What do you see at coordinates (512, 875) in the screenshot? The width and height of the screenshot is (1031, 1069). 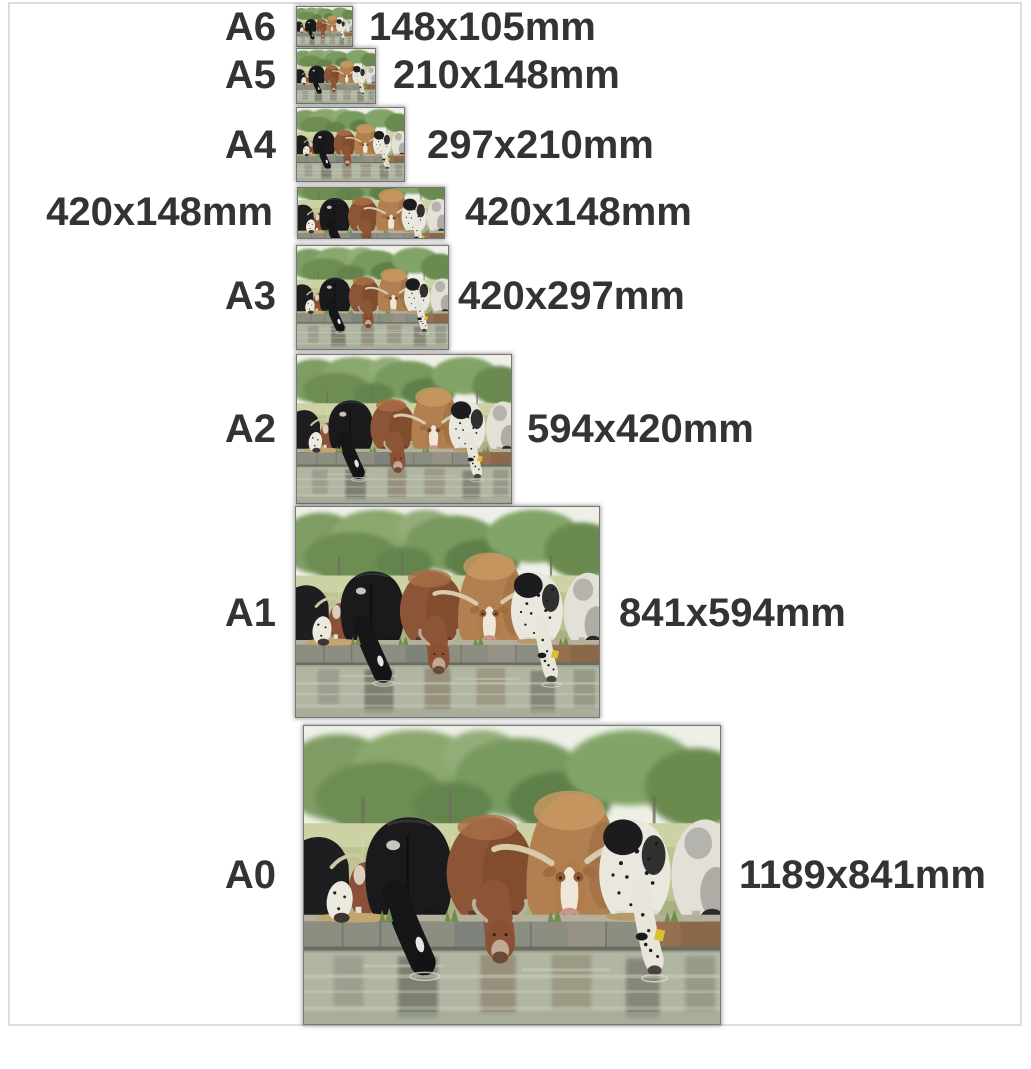 I see `cattle-photo-a0` at bounding box center [512, 875].